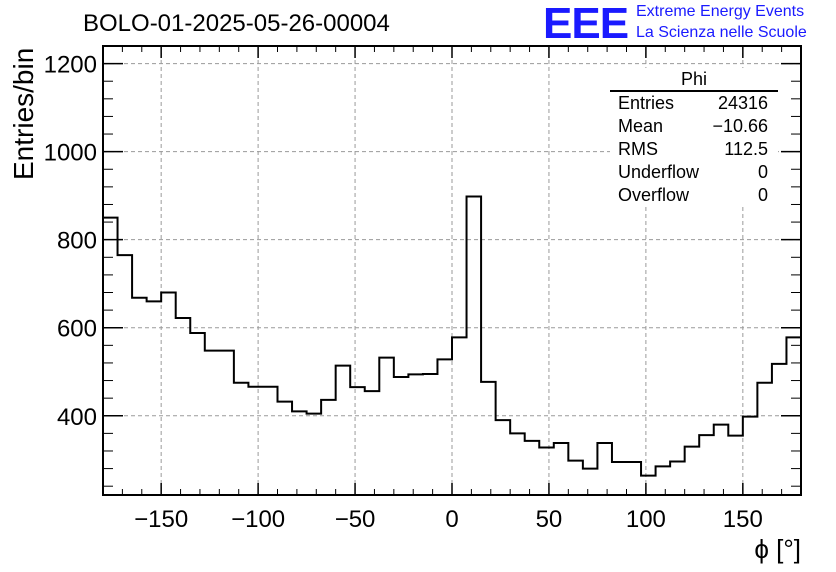  What do you see at coordinates (743, 519) in the screenshot?
I see `x-tick-label: 150` at bounding box center [743, 519].